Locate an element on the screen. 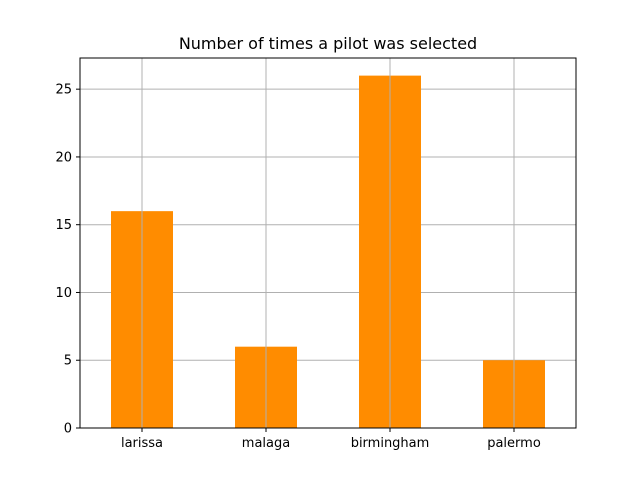  y-tick-label: 0 is located at coordinates (68, 429).